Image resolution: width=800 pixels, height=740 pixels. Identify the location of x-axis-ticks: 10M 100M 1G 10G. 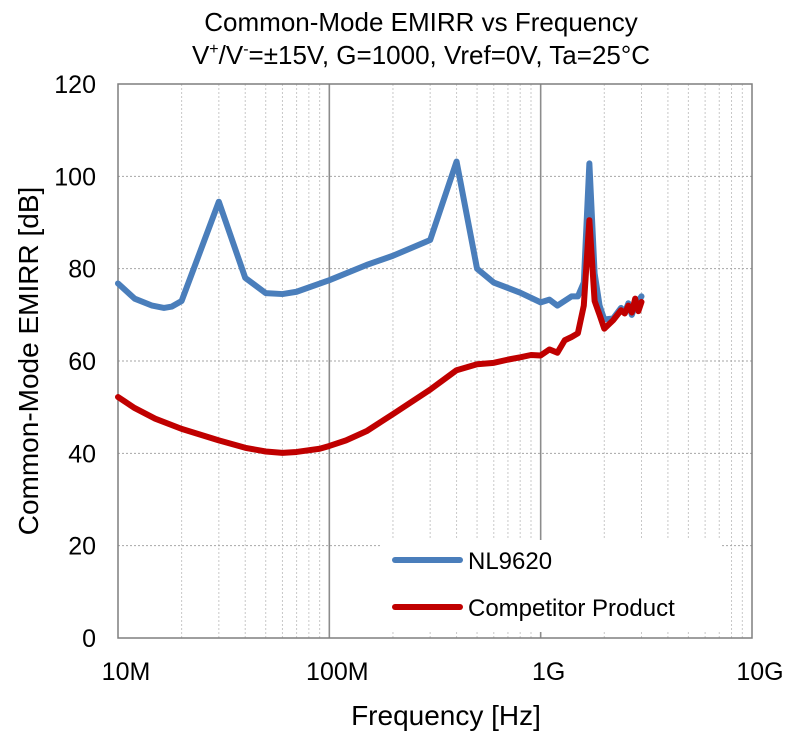
(443, 672).